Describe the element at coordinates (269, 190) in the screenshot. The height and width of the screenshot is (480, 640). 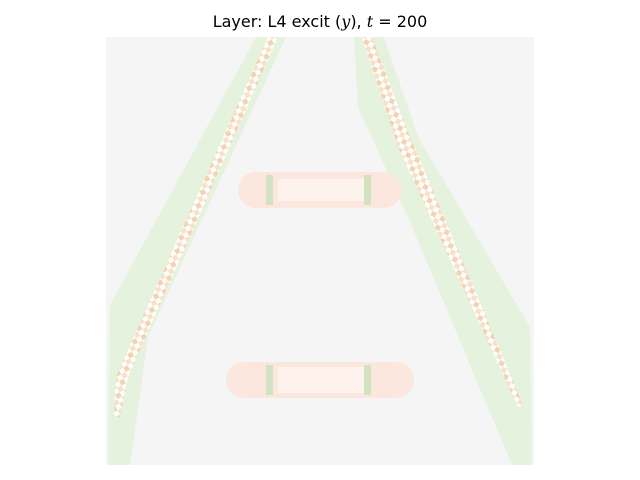
I see `upper-crossbar-left-edge` at that location.